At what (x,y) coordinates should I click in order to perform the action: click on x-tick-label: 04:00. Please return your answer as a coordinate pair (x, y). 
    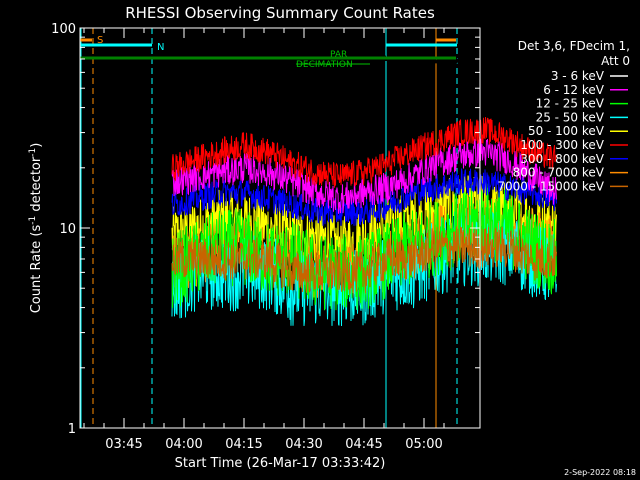
    Looking at the image, I should click on (183, 444).